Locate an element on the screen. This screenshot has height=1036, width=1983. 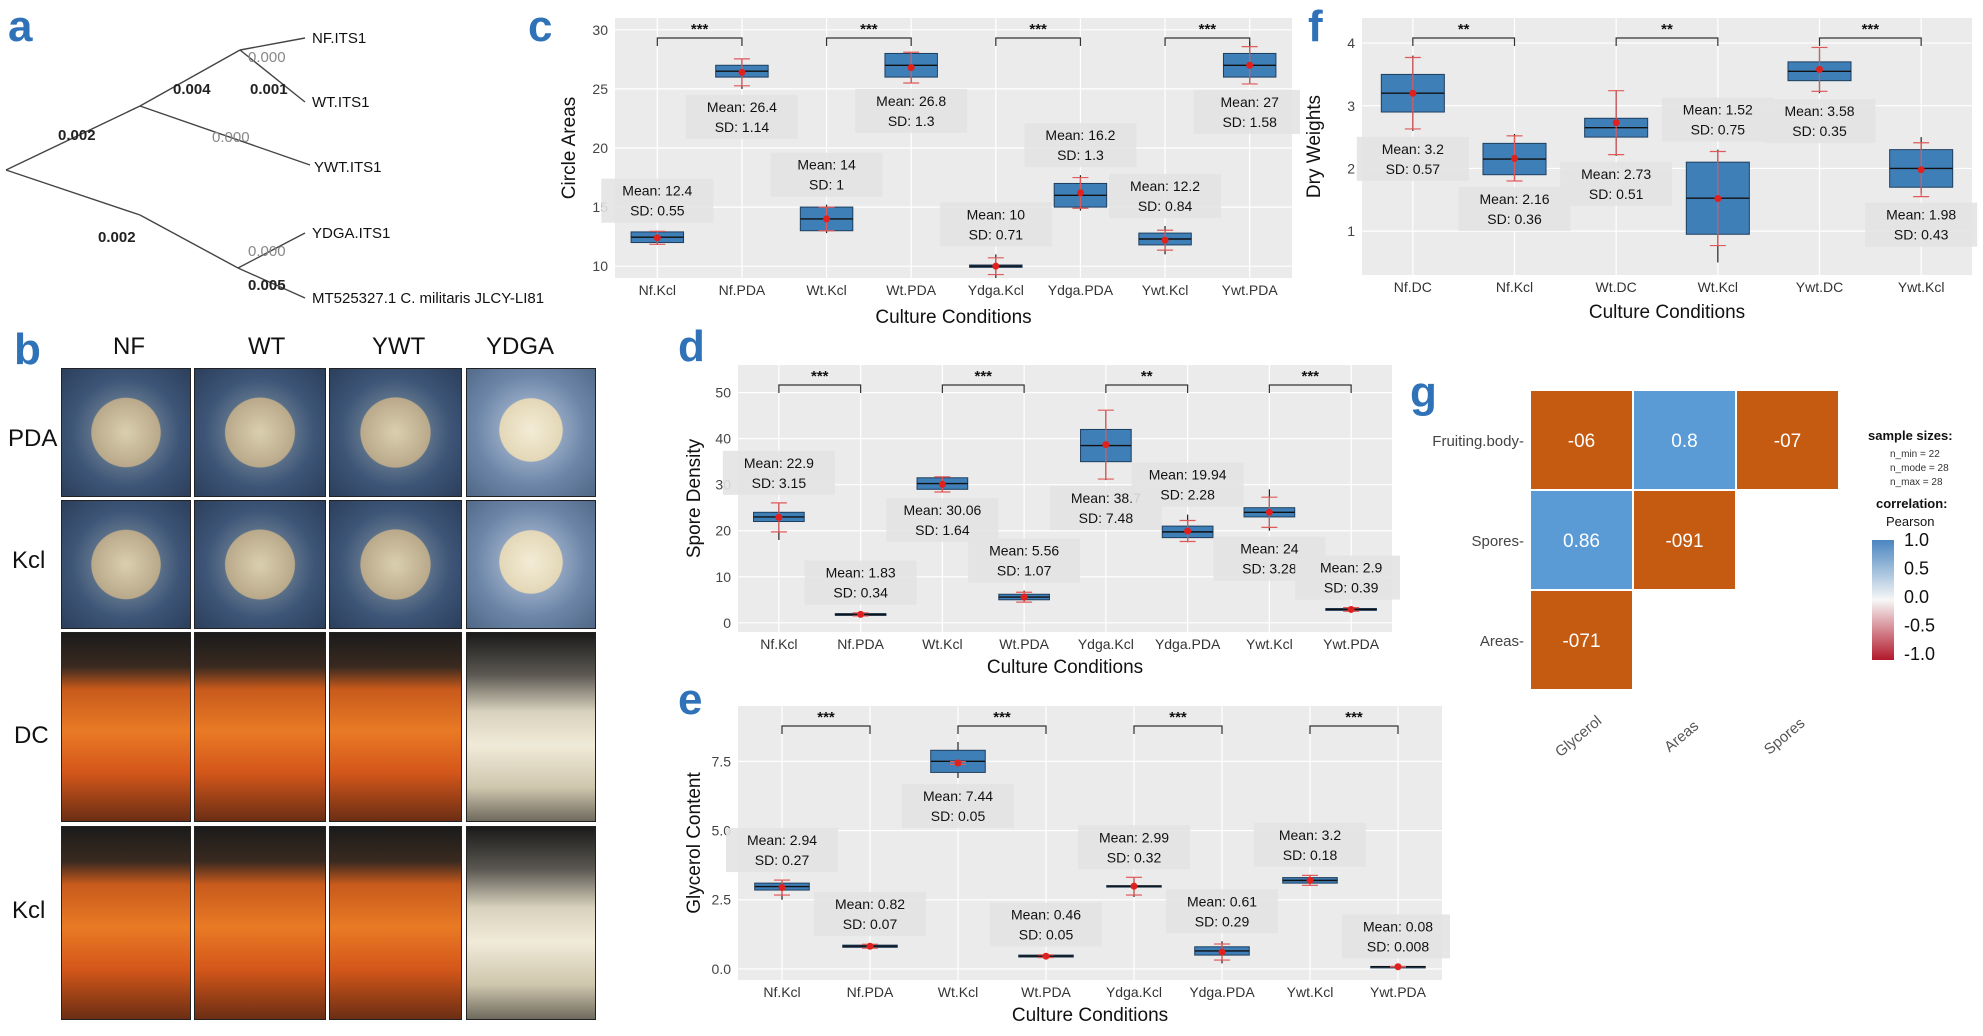
x-tick-label: Nf.DC is located at coordinates (1413, 287).